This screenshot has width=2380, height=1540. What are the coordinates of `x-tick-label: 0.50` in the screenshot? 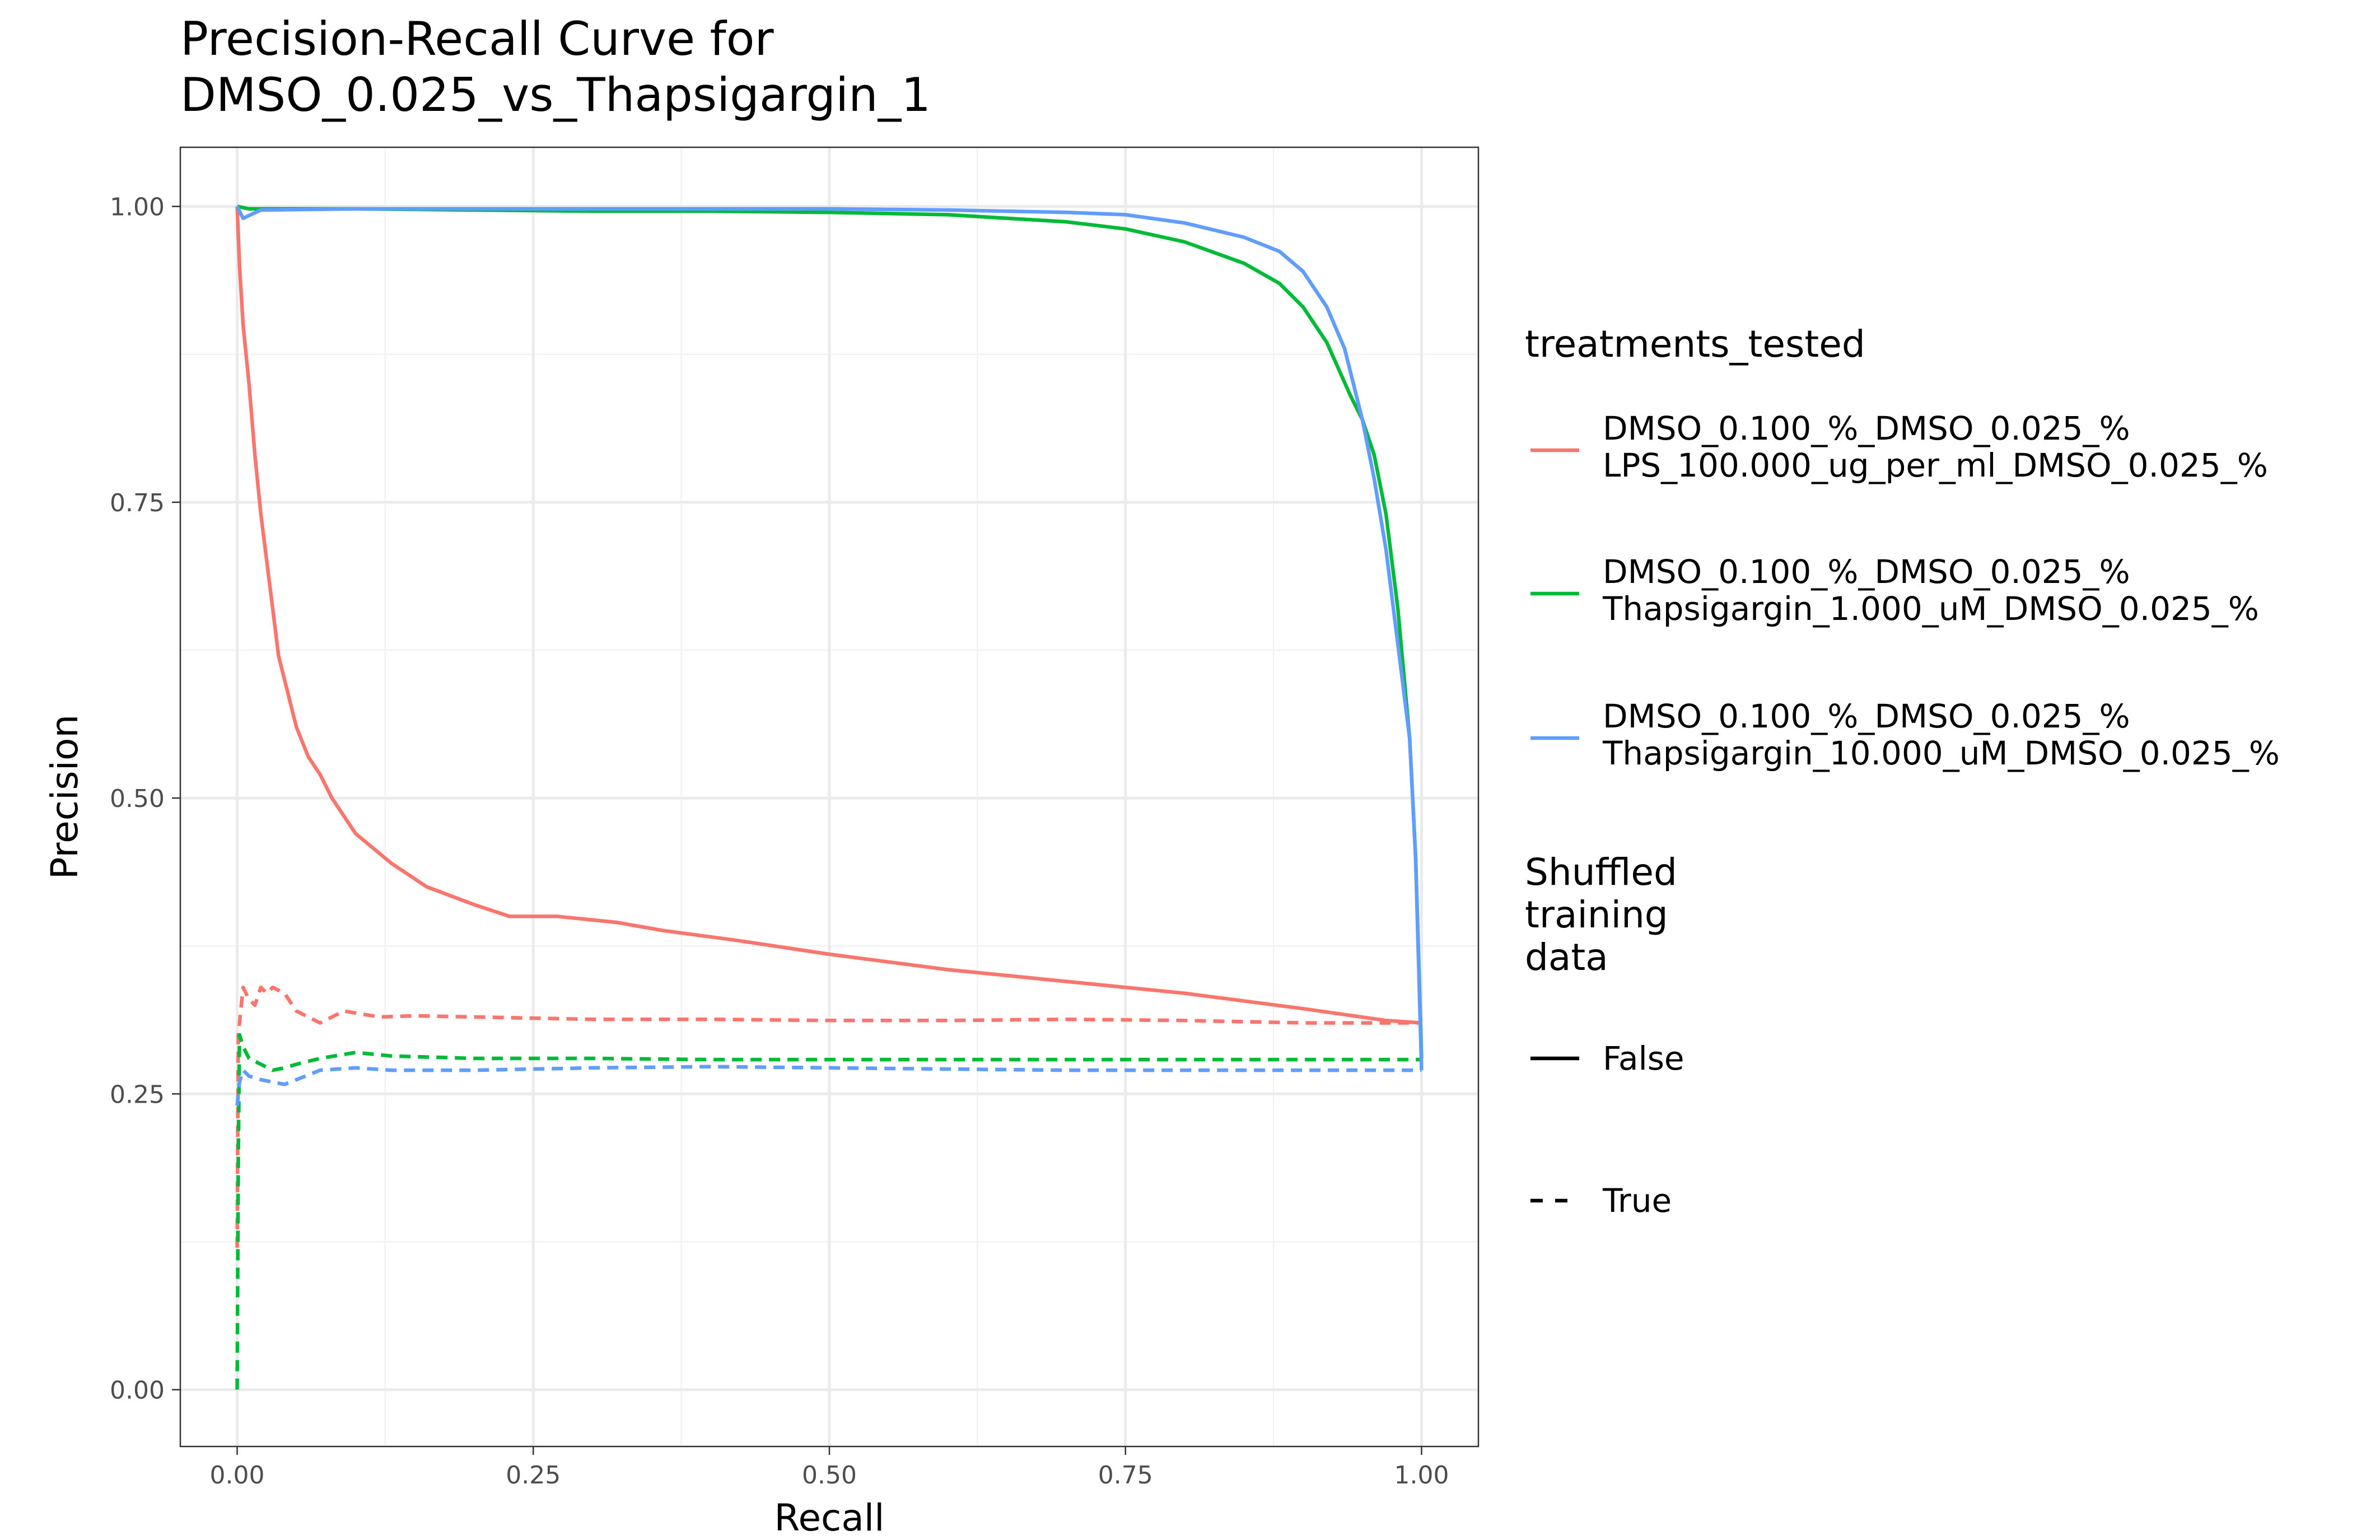 It's located at (830, 1476).